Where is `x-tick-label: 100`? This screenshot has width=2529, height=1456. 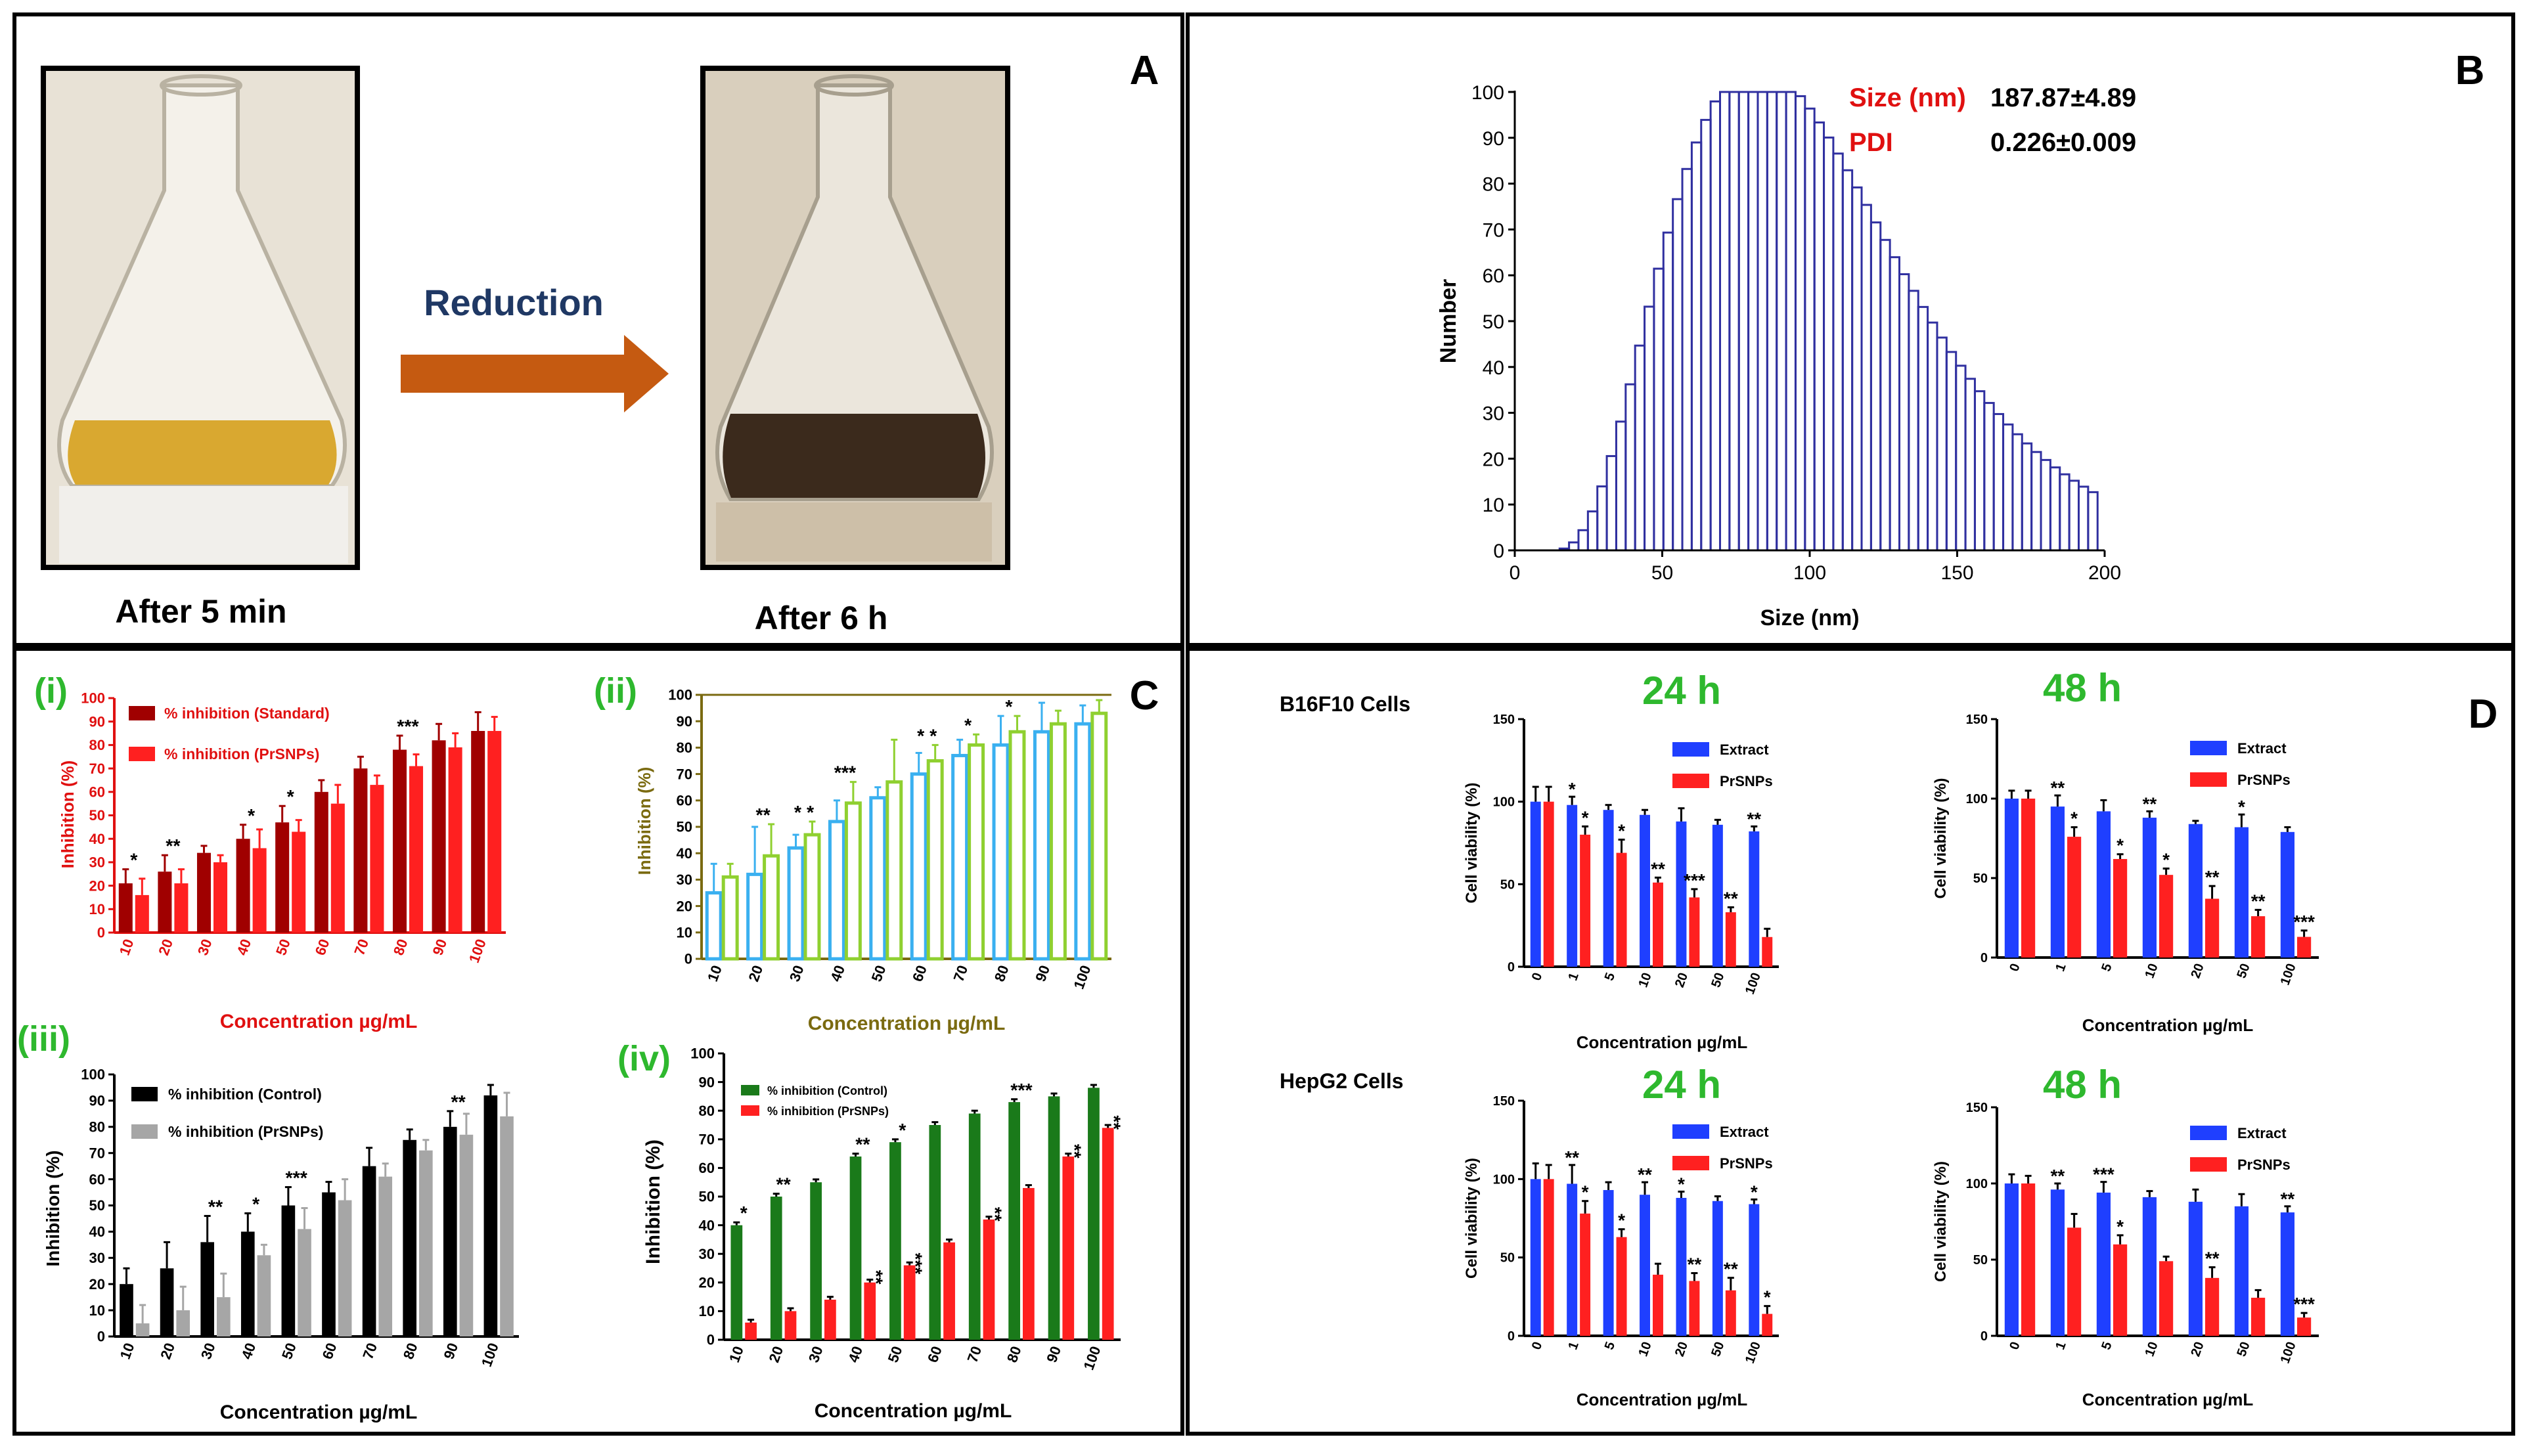
x-tick-label: 100 is located at coordinates (1753, 983).